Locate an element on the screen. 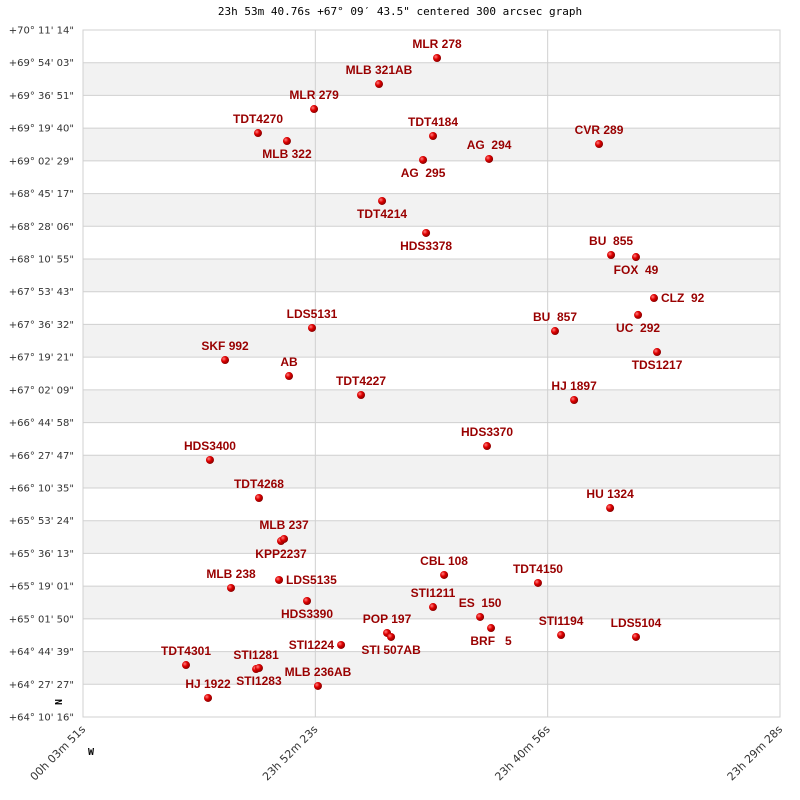 This screenshot has width=800, height=800. y-tick-label: +69° 02' 29" is located at coordinates (41, 161).